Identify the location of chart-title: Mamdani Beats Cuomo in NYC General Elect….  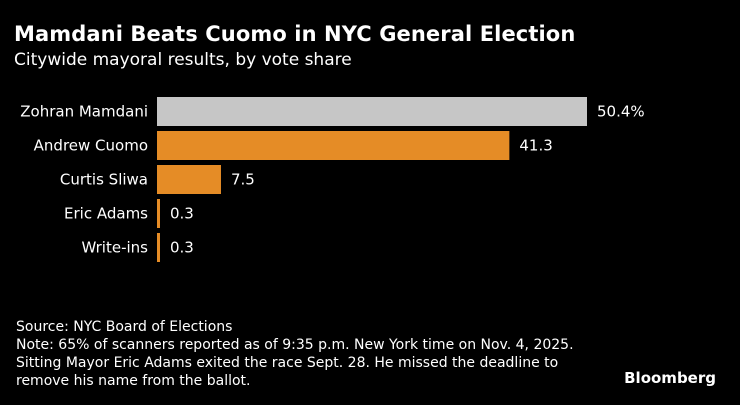
(295, 34).